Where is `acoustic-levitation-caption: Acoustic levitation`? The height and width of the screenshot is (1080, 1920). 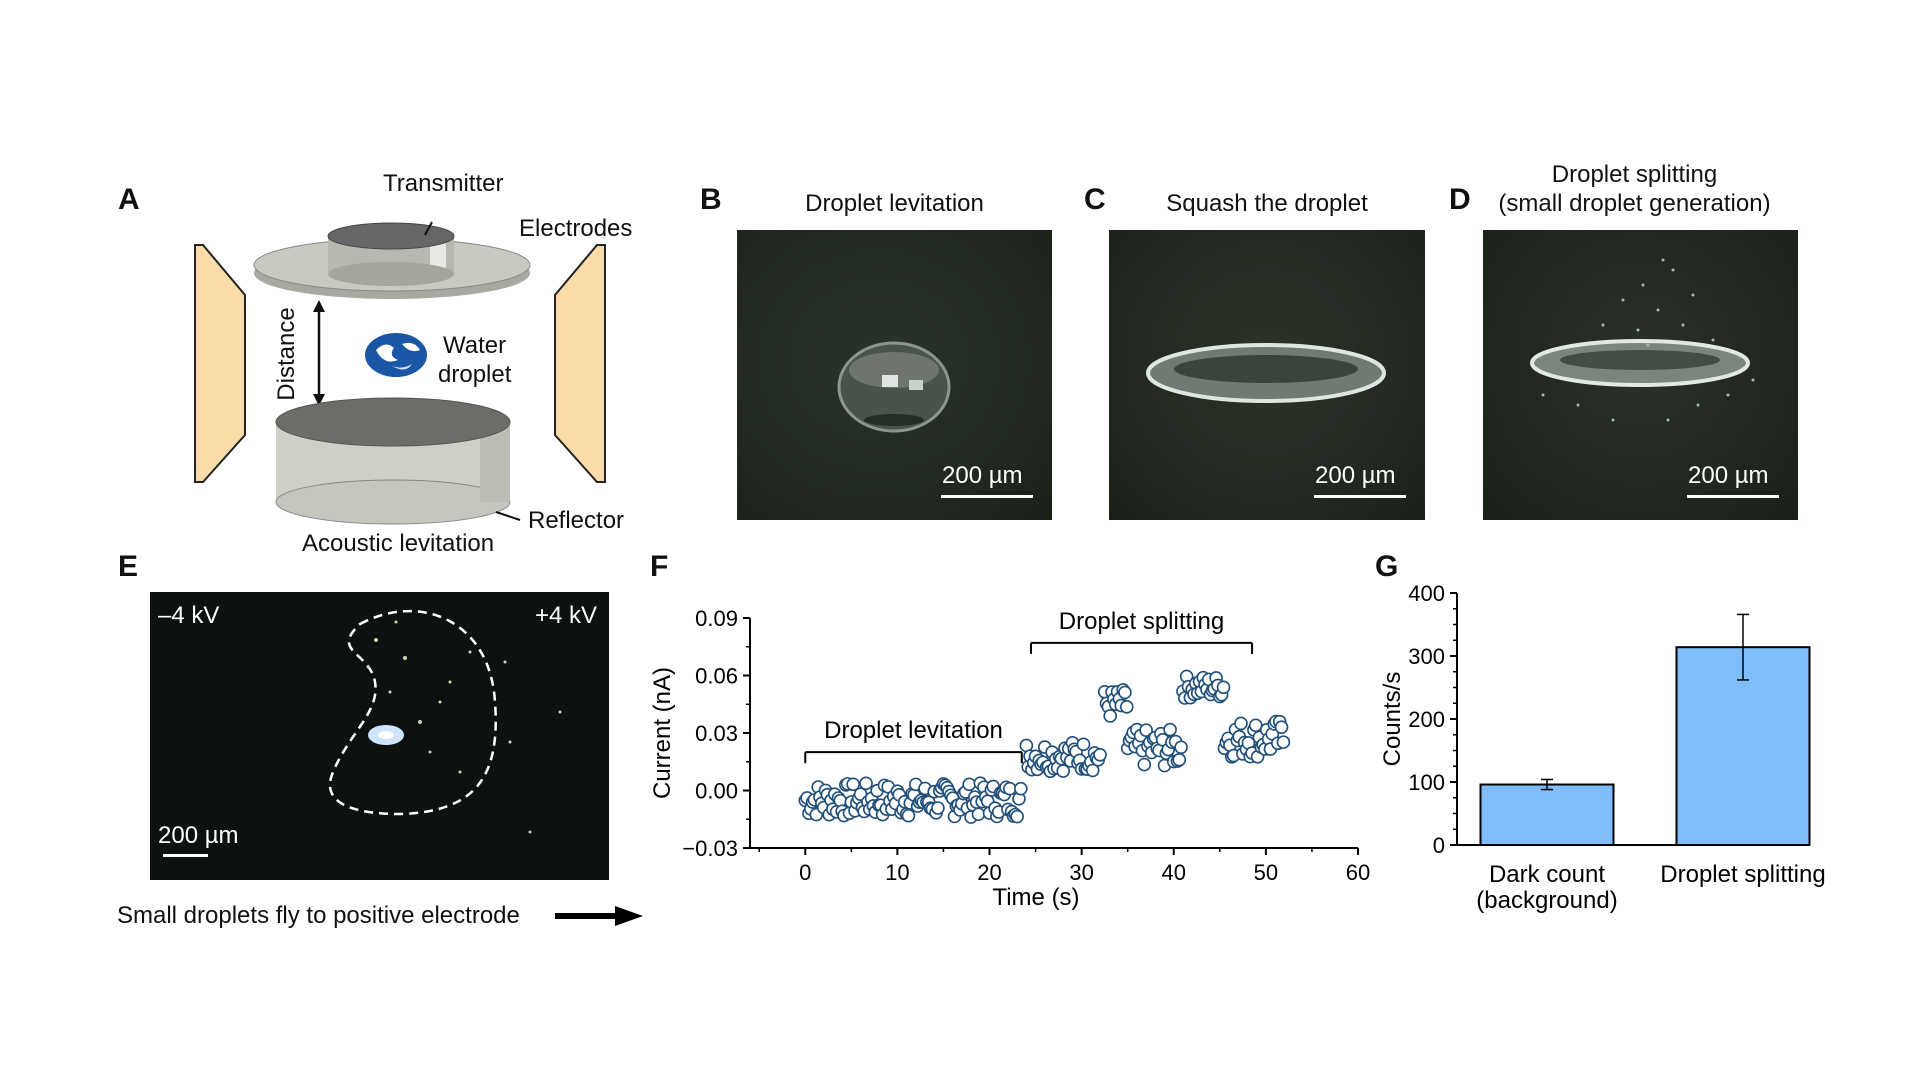
acoustic-levitation-caption: Acoustic levitation is located at coordinates (398, 543).